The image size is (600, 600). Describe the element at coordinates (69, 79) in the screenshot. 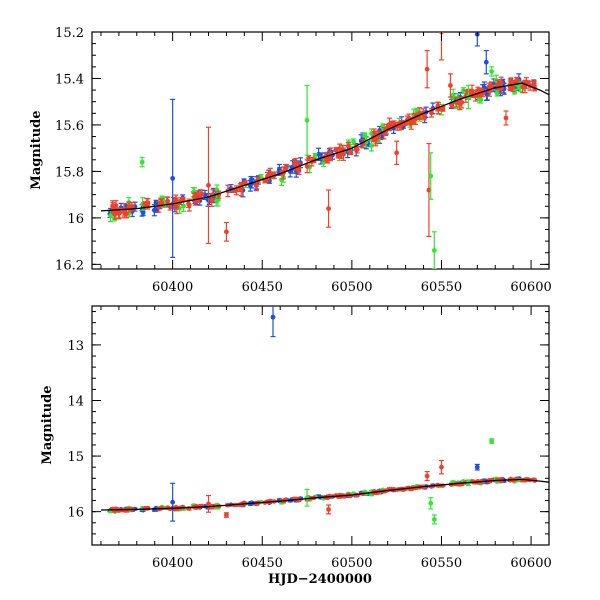

I see `y-tick-label: 15.4` at that location.